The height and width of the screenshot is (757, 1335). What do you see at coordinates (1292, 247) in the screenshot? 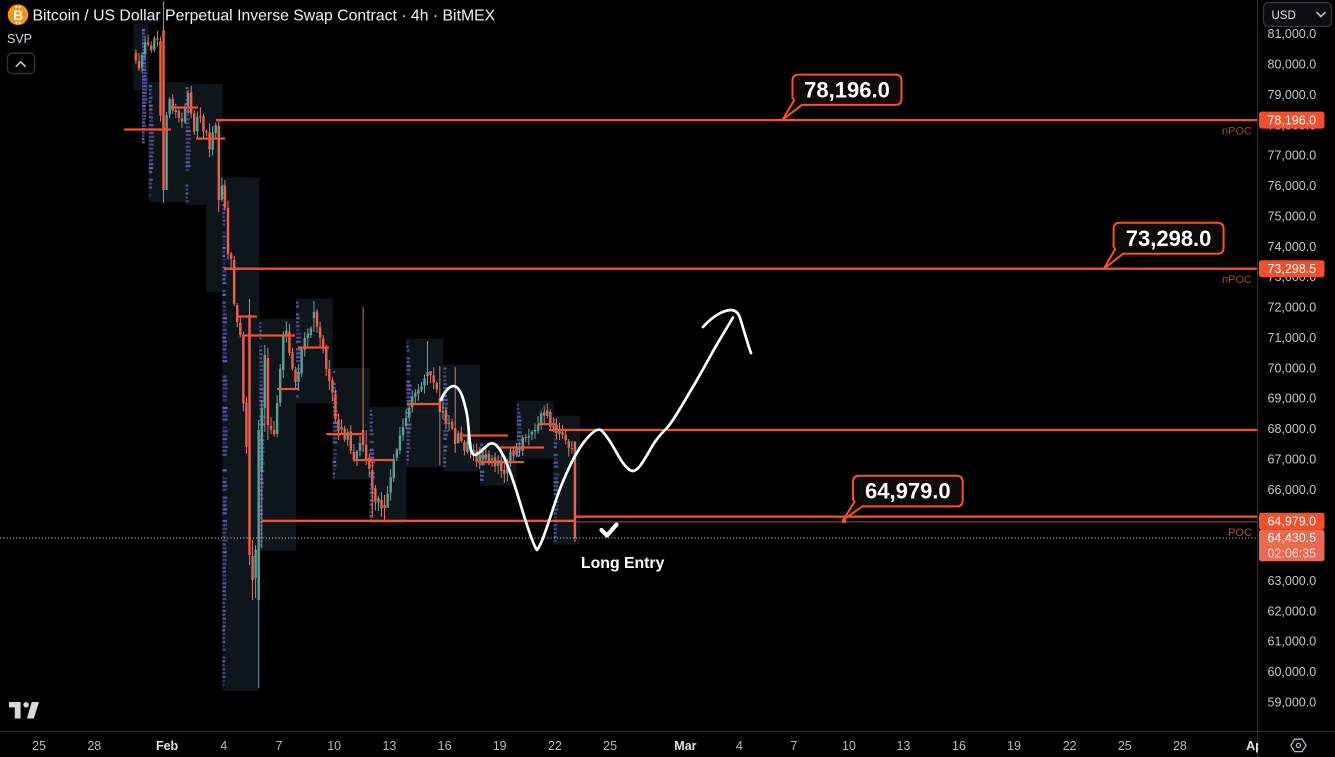
I see `svg-text: 74,000.0` at bounding box center [1292, 247].